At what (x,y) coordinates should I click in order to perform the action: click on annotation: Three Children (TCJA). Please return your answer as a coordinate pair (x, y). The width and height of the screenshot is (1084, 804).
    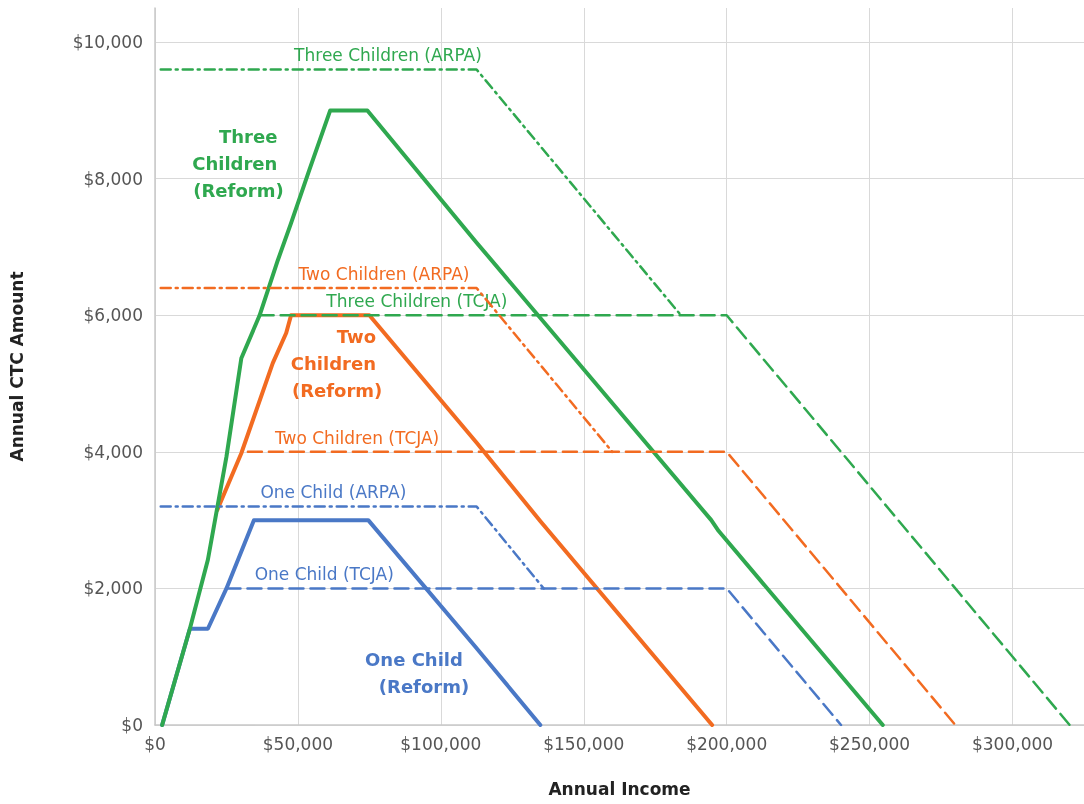
    Looking at the image, I should click on (416, 301).